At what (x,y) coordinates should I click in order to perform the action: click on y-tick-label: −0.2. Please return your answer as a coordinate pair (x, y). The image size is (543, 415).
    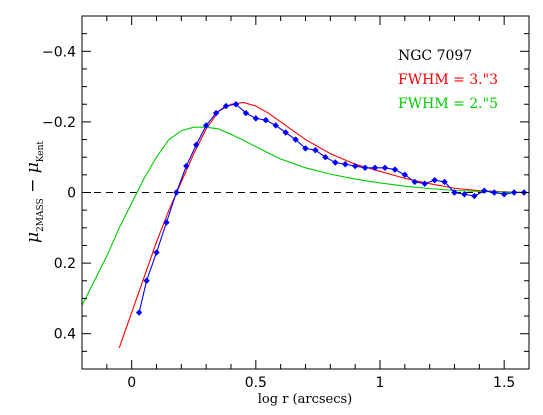
    Looking at the image, I should click on (59, 123).